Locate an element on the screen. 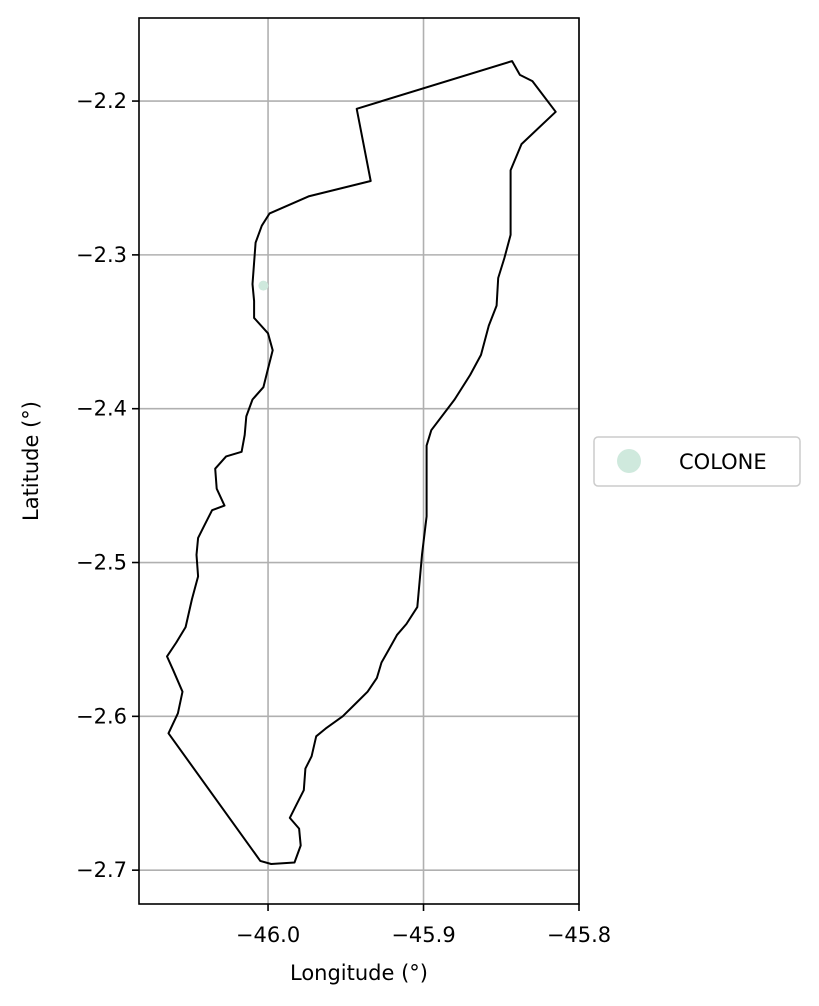 The image size is (819, 1006). y-axis-label: Latitude (°) is located at coordinates (31, 461).